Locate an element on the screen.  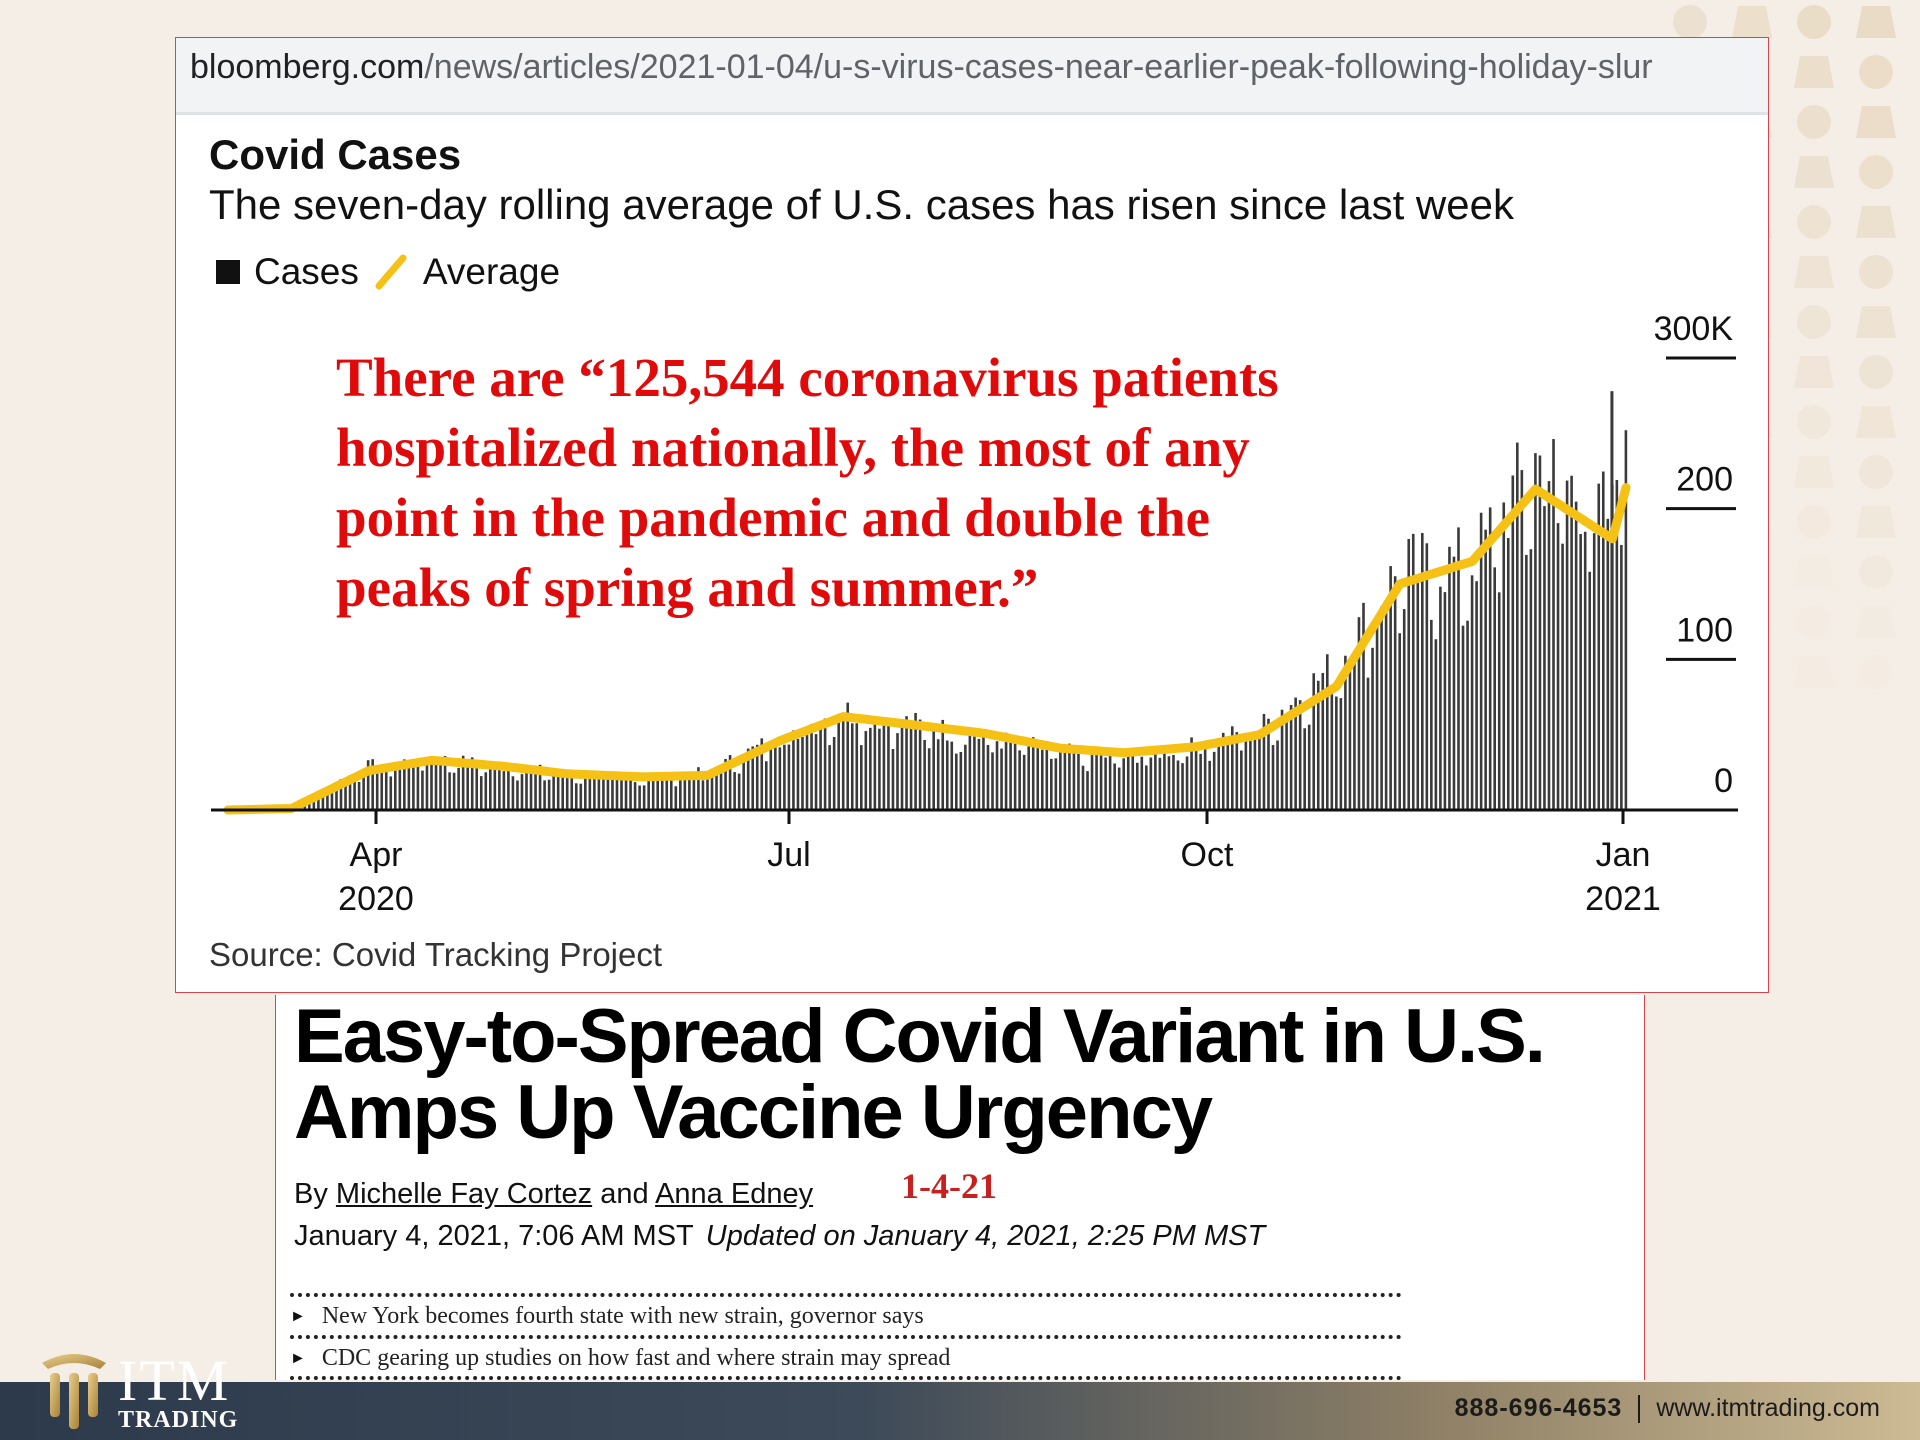
footer-website: www.itmtrading.com is located at coordinates (1768, 1408).